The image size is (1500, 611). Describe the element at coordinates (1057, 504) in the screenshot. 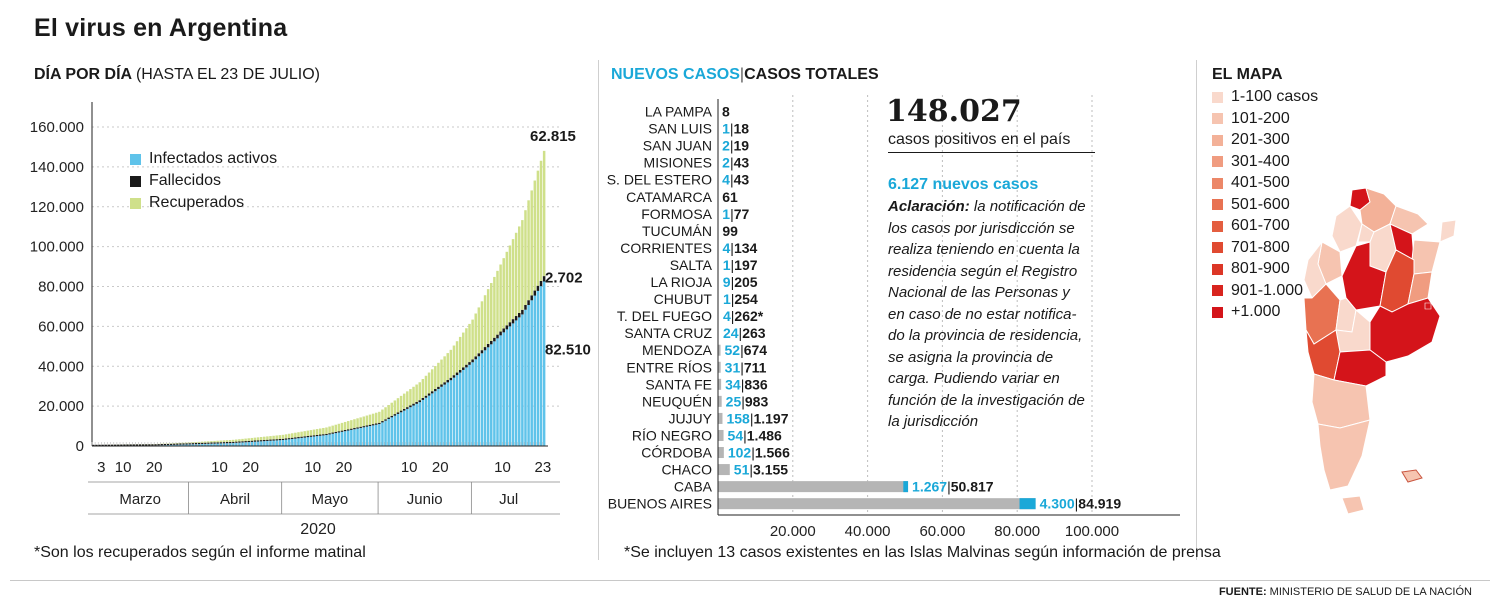

I see `new-cases-value: 4.300` at that location.